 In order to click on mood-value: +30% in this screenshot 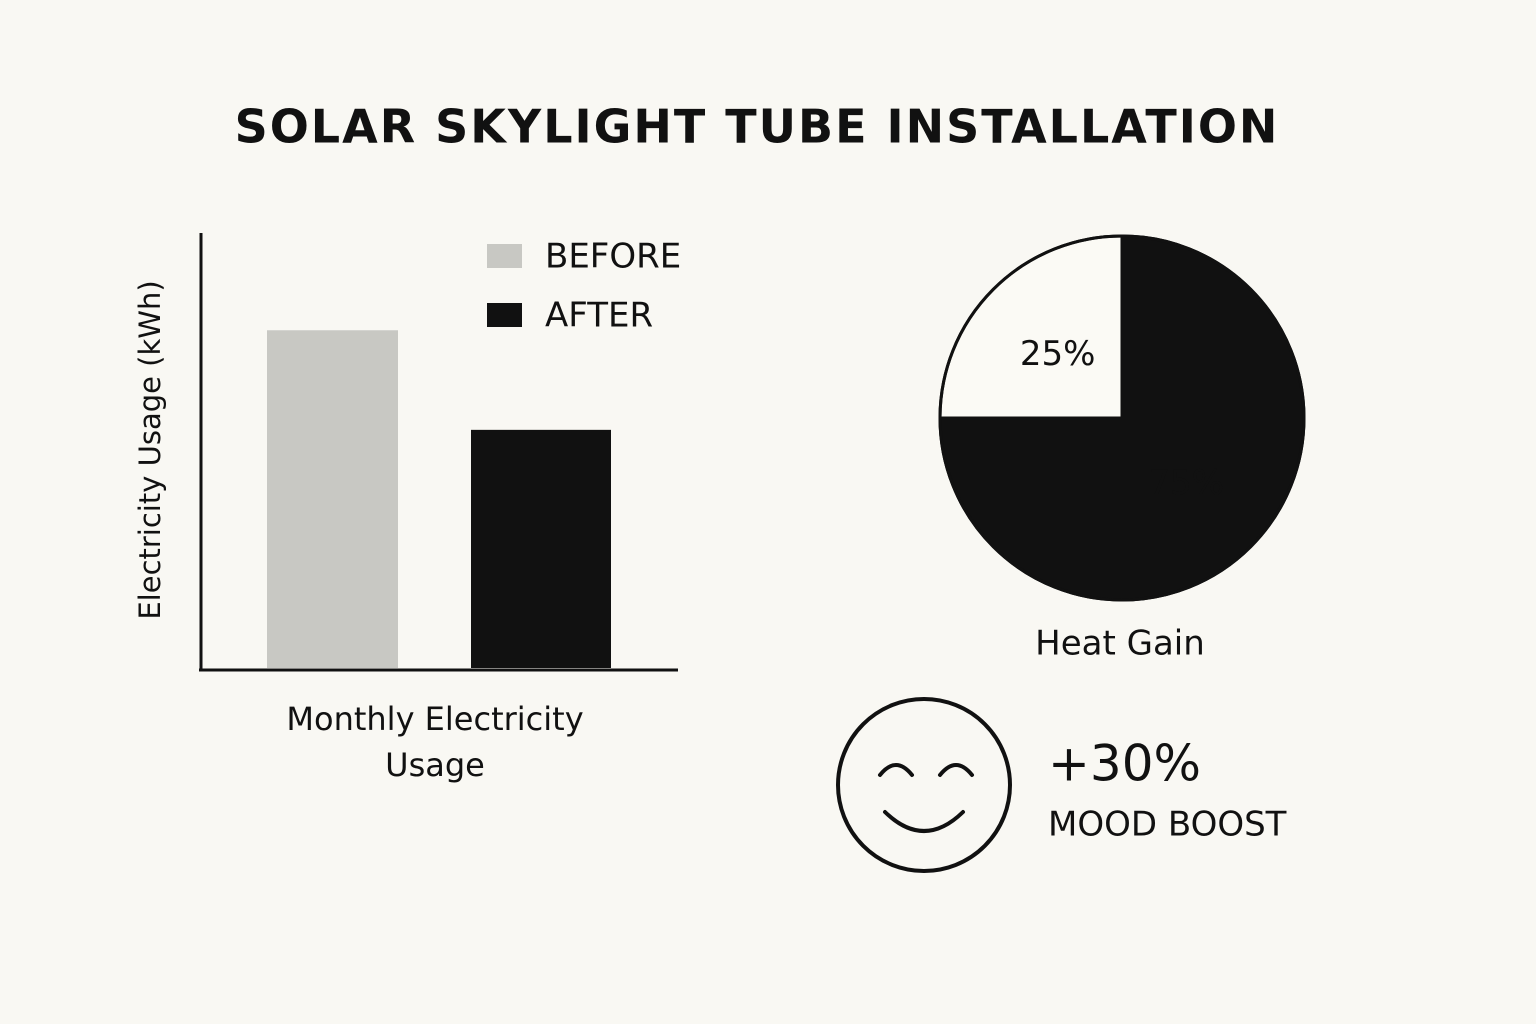, I will do `click(1124, 764)`.